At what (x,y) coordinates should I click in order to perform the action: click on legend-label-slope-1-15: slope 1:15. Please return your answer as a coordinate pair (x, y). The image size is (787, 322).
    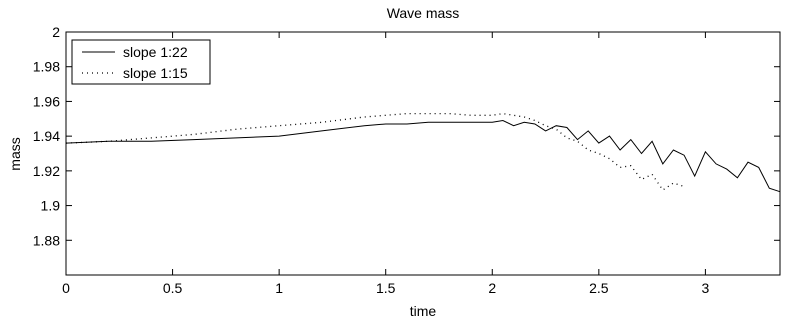
    Looking at the image, I should click on (155, 73).